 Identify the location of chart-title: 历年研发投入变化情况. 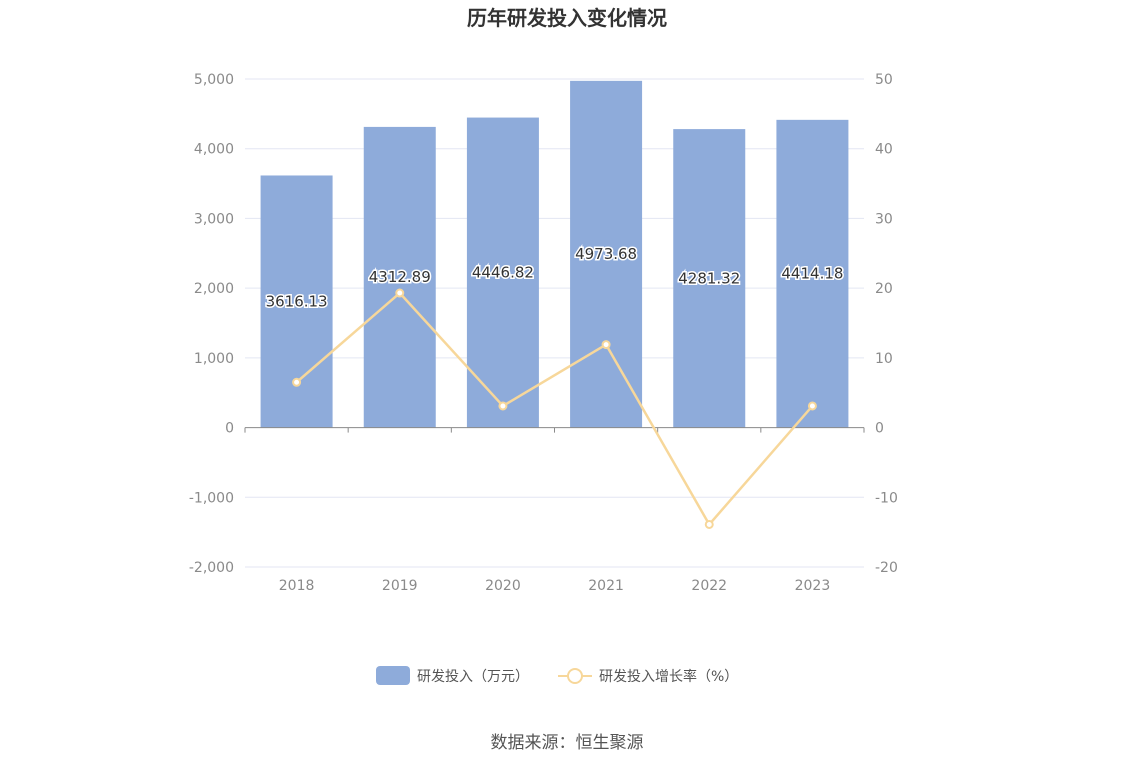
(567, 18).